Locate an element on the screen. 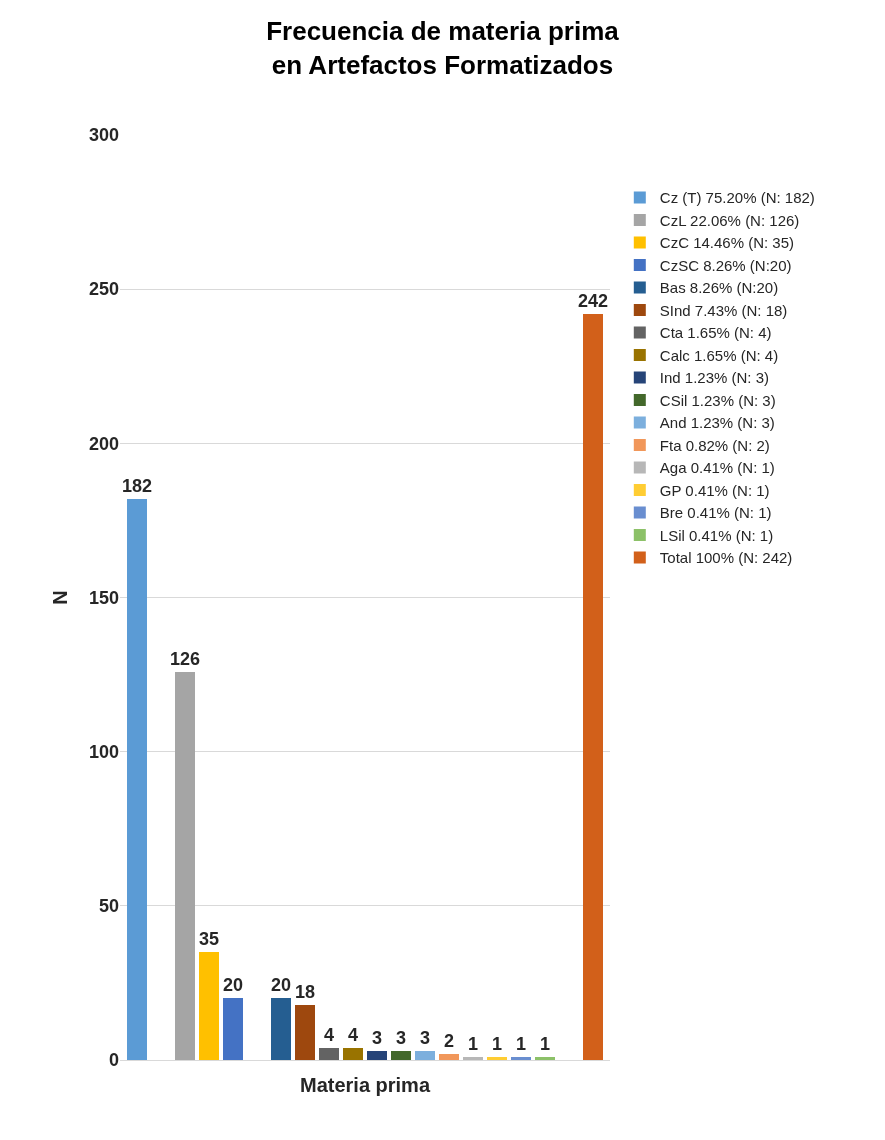  y-axis-title: N is located at coordinates (60, 597).